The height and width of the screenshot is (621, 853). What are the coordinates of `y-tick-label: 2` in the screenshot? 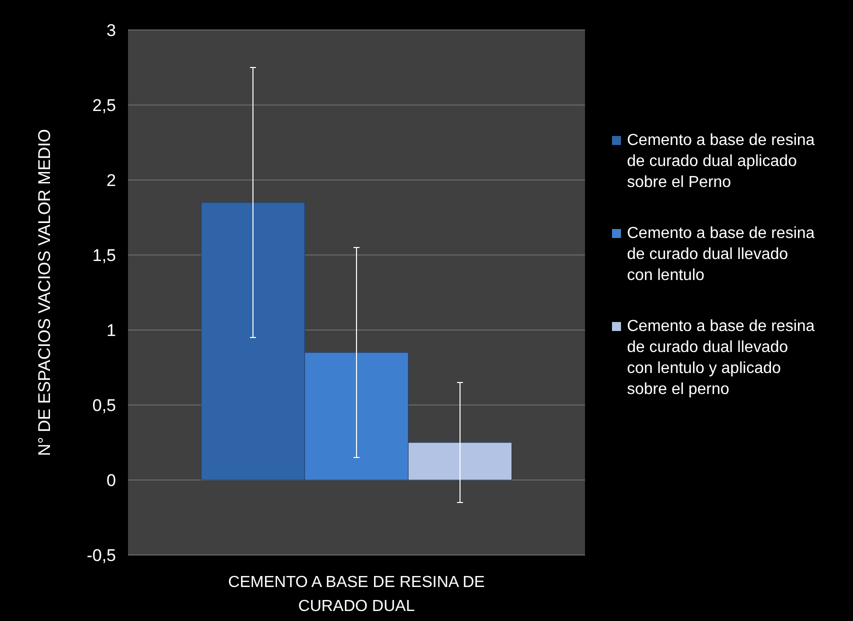 It's located at (111, 180).